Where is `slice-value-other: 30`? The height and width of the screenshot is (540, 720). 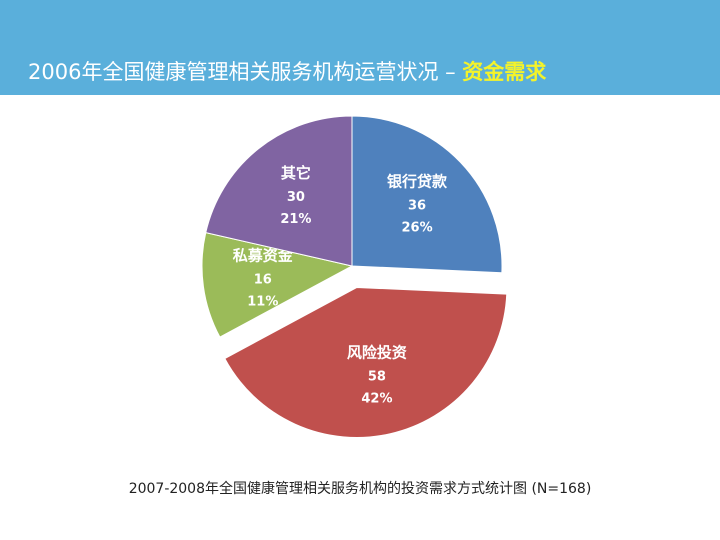 slice-value-other: 30 is located at coordinates (296, 197).